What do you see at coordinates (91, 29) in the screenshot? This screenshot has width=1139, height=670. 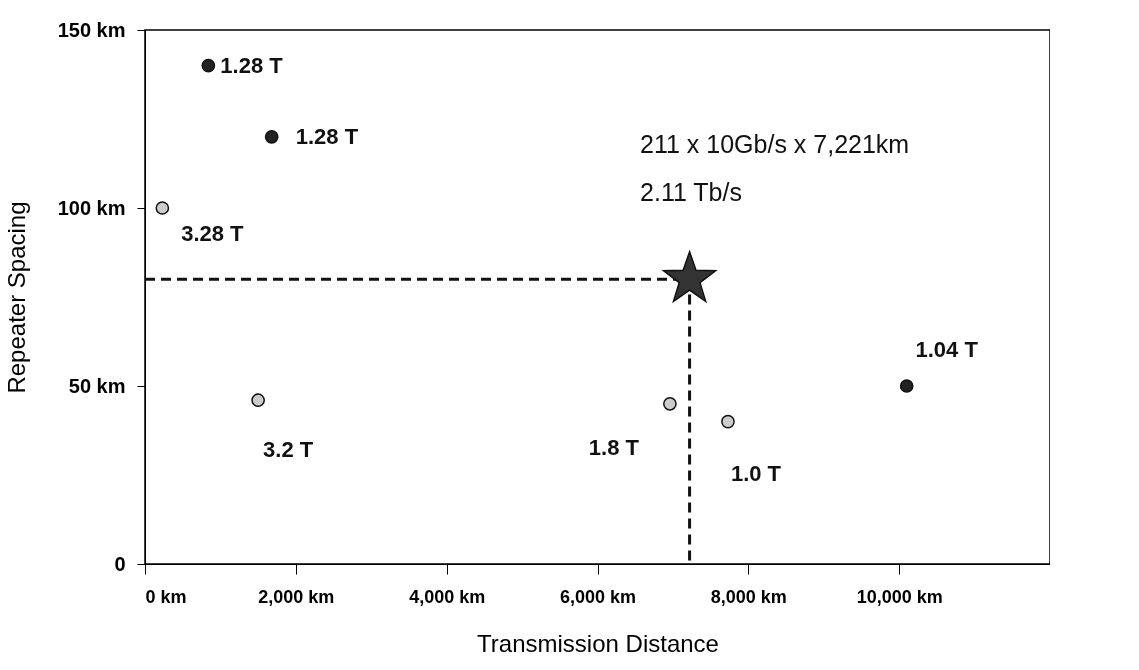 I see `y-tick-label: 150 km` at bounding box center [91, 29].